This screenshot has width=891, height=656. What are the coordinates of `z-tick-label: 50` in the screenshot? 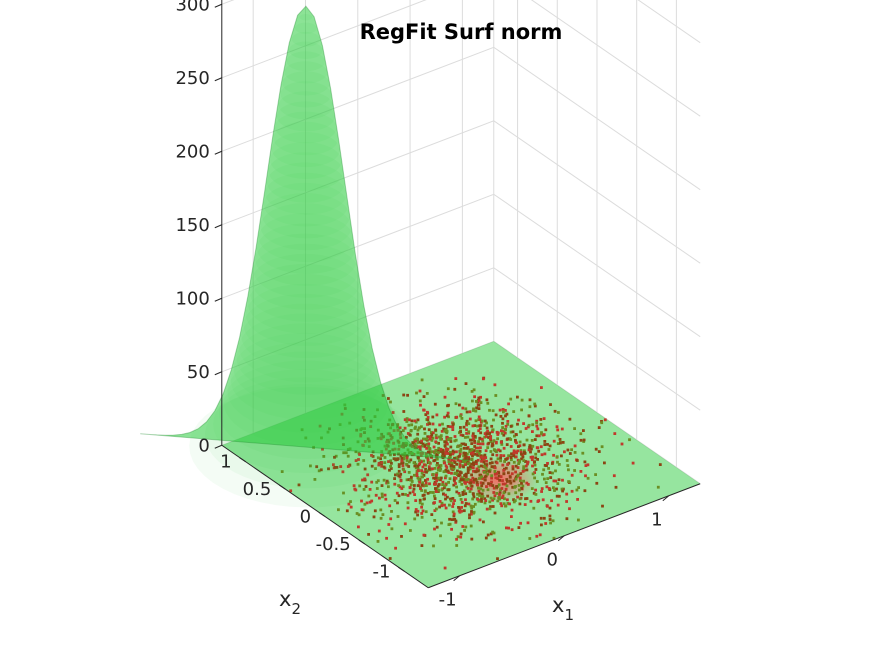 It's located at (198, 372).